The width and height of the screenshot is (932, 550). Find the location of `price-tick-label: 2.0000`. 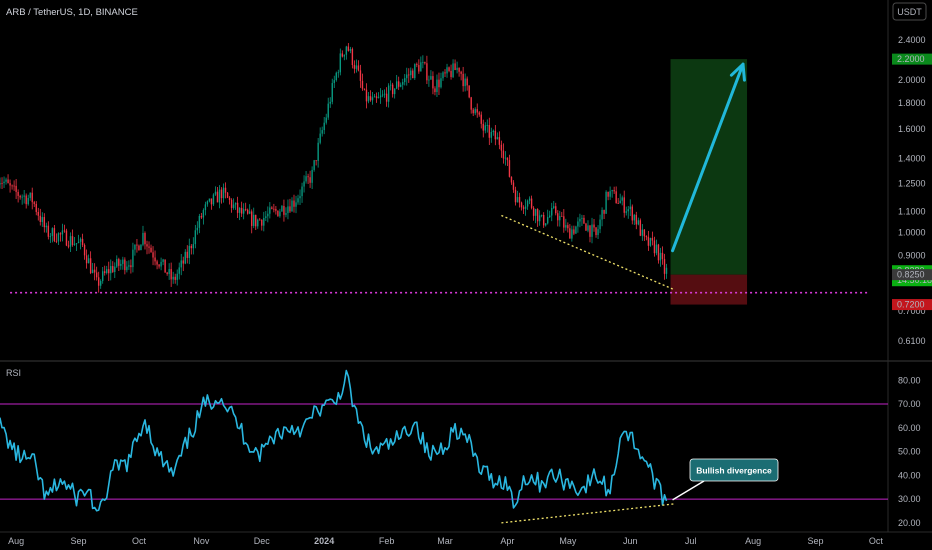

price-tick-label: 2.0000 is located at coordinates (912, 80).